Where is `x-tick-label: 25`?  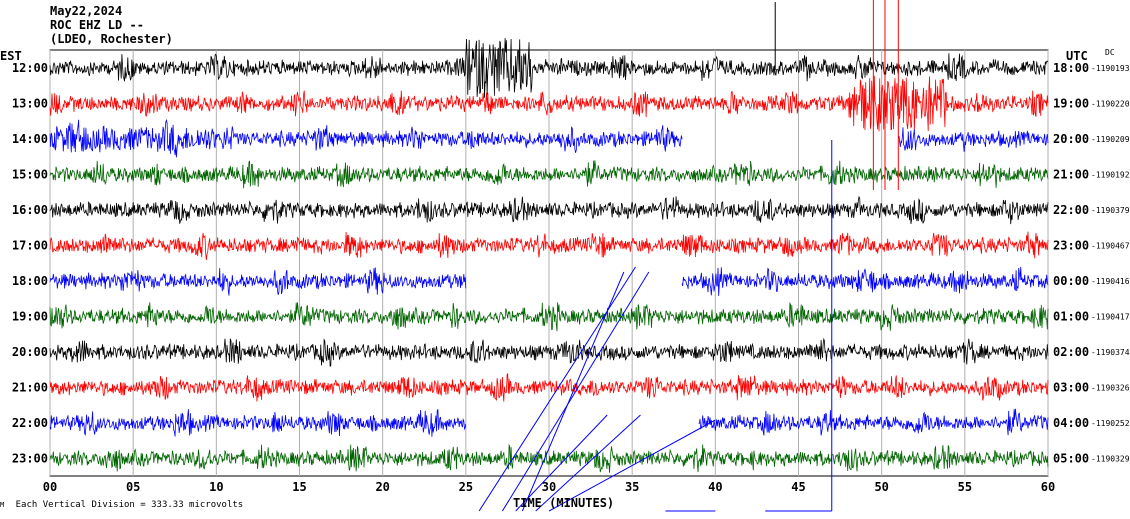
x-tick-label: 25 is located at coordinates (466, 487).